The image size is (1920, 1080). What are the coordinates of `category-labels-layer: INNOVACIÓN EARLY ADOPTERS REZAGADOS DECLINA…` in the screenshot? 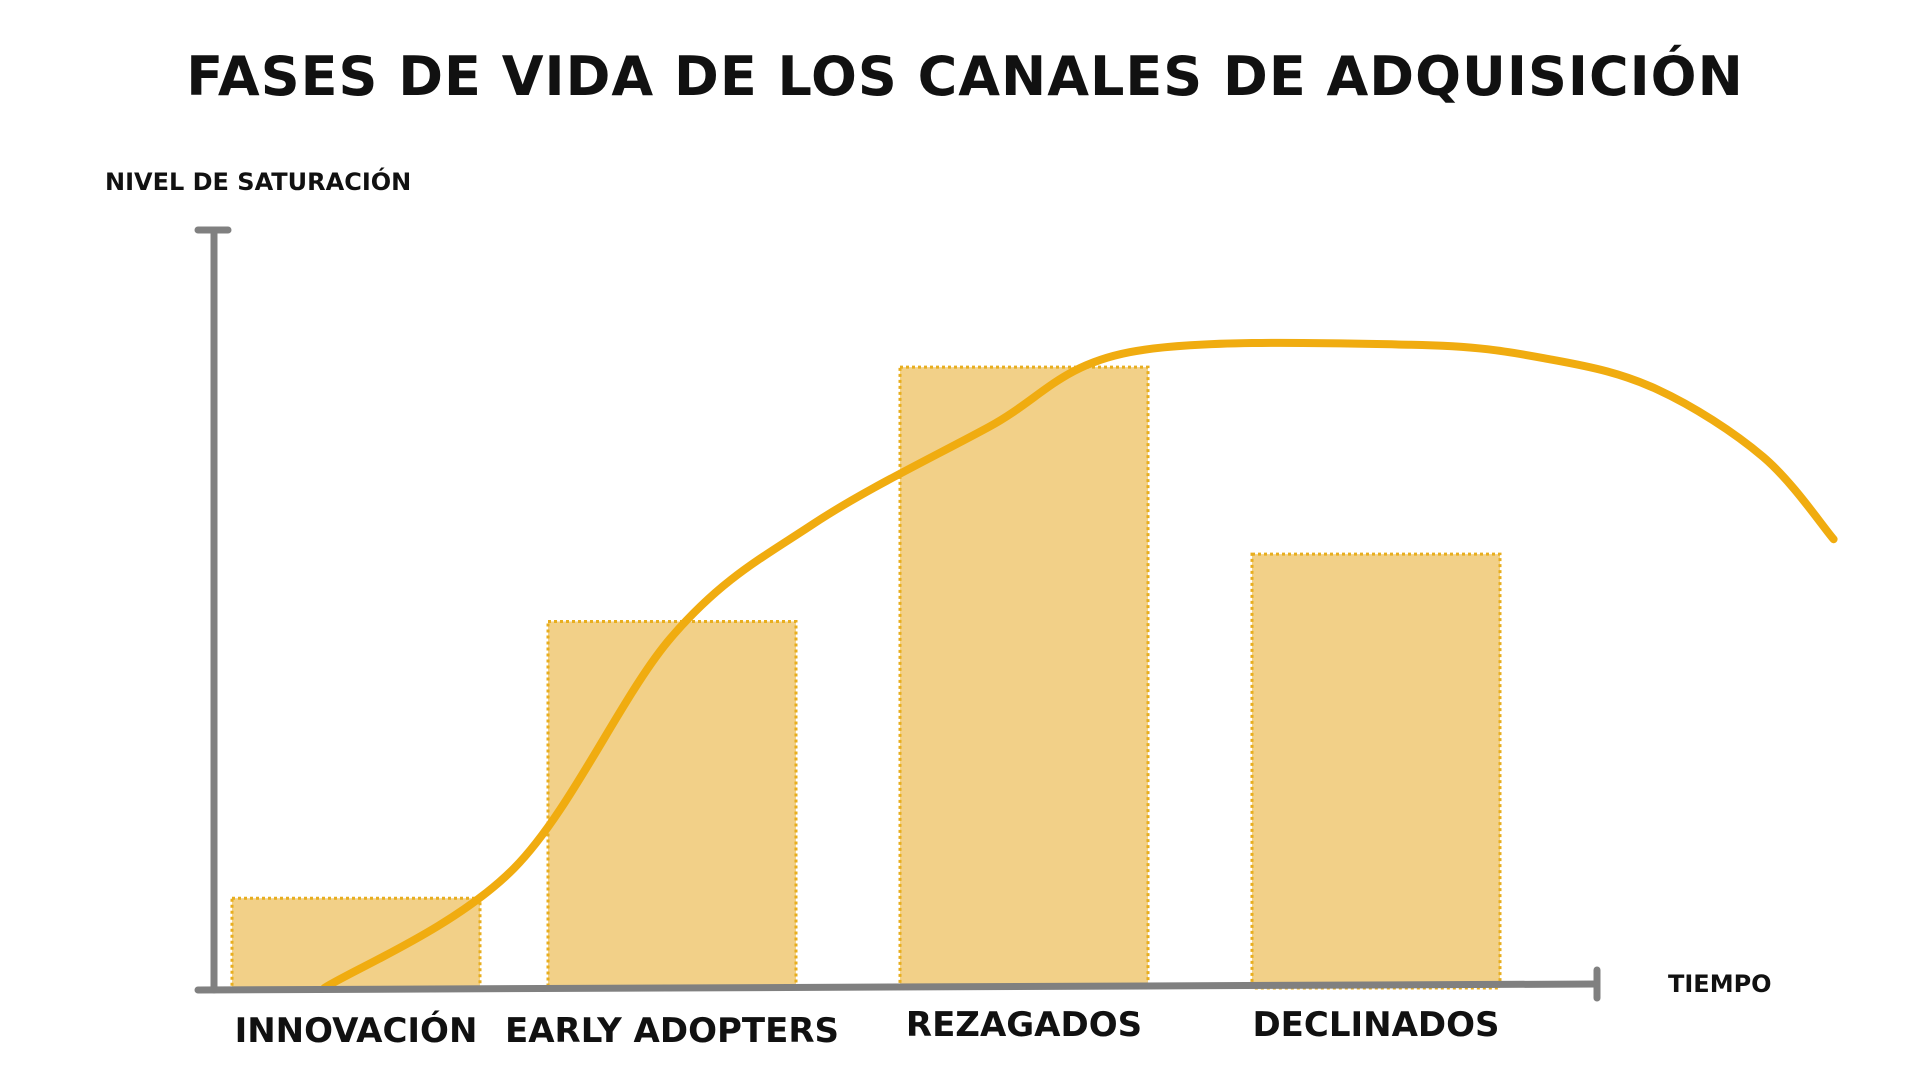 It's located at (867, 1028).